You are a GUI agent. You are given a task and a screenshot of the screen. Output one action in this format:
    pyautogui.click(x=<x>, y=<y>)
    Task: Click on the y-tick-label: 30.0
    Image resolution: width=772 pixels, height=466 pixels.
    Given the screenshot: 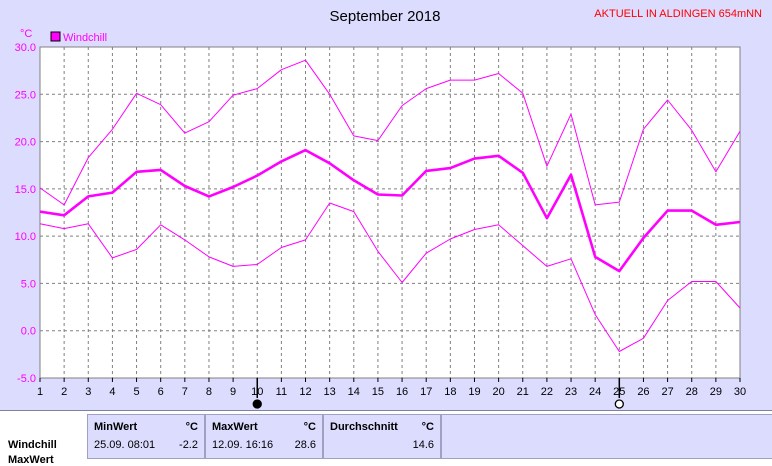 What is the action you would take?
    pyautogui.click(x=25, y=48)
    